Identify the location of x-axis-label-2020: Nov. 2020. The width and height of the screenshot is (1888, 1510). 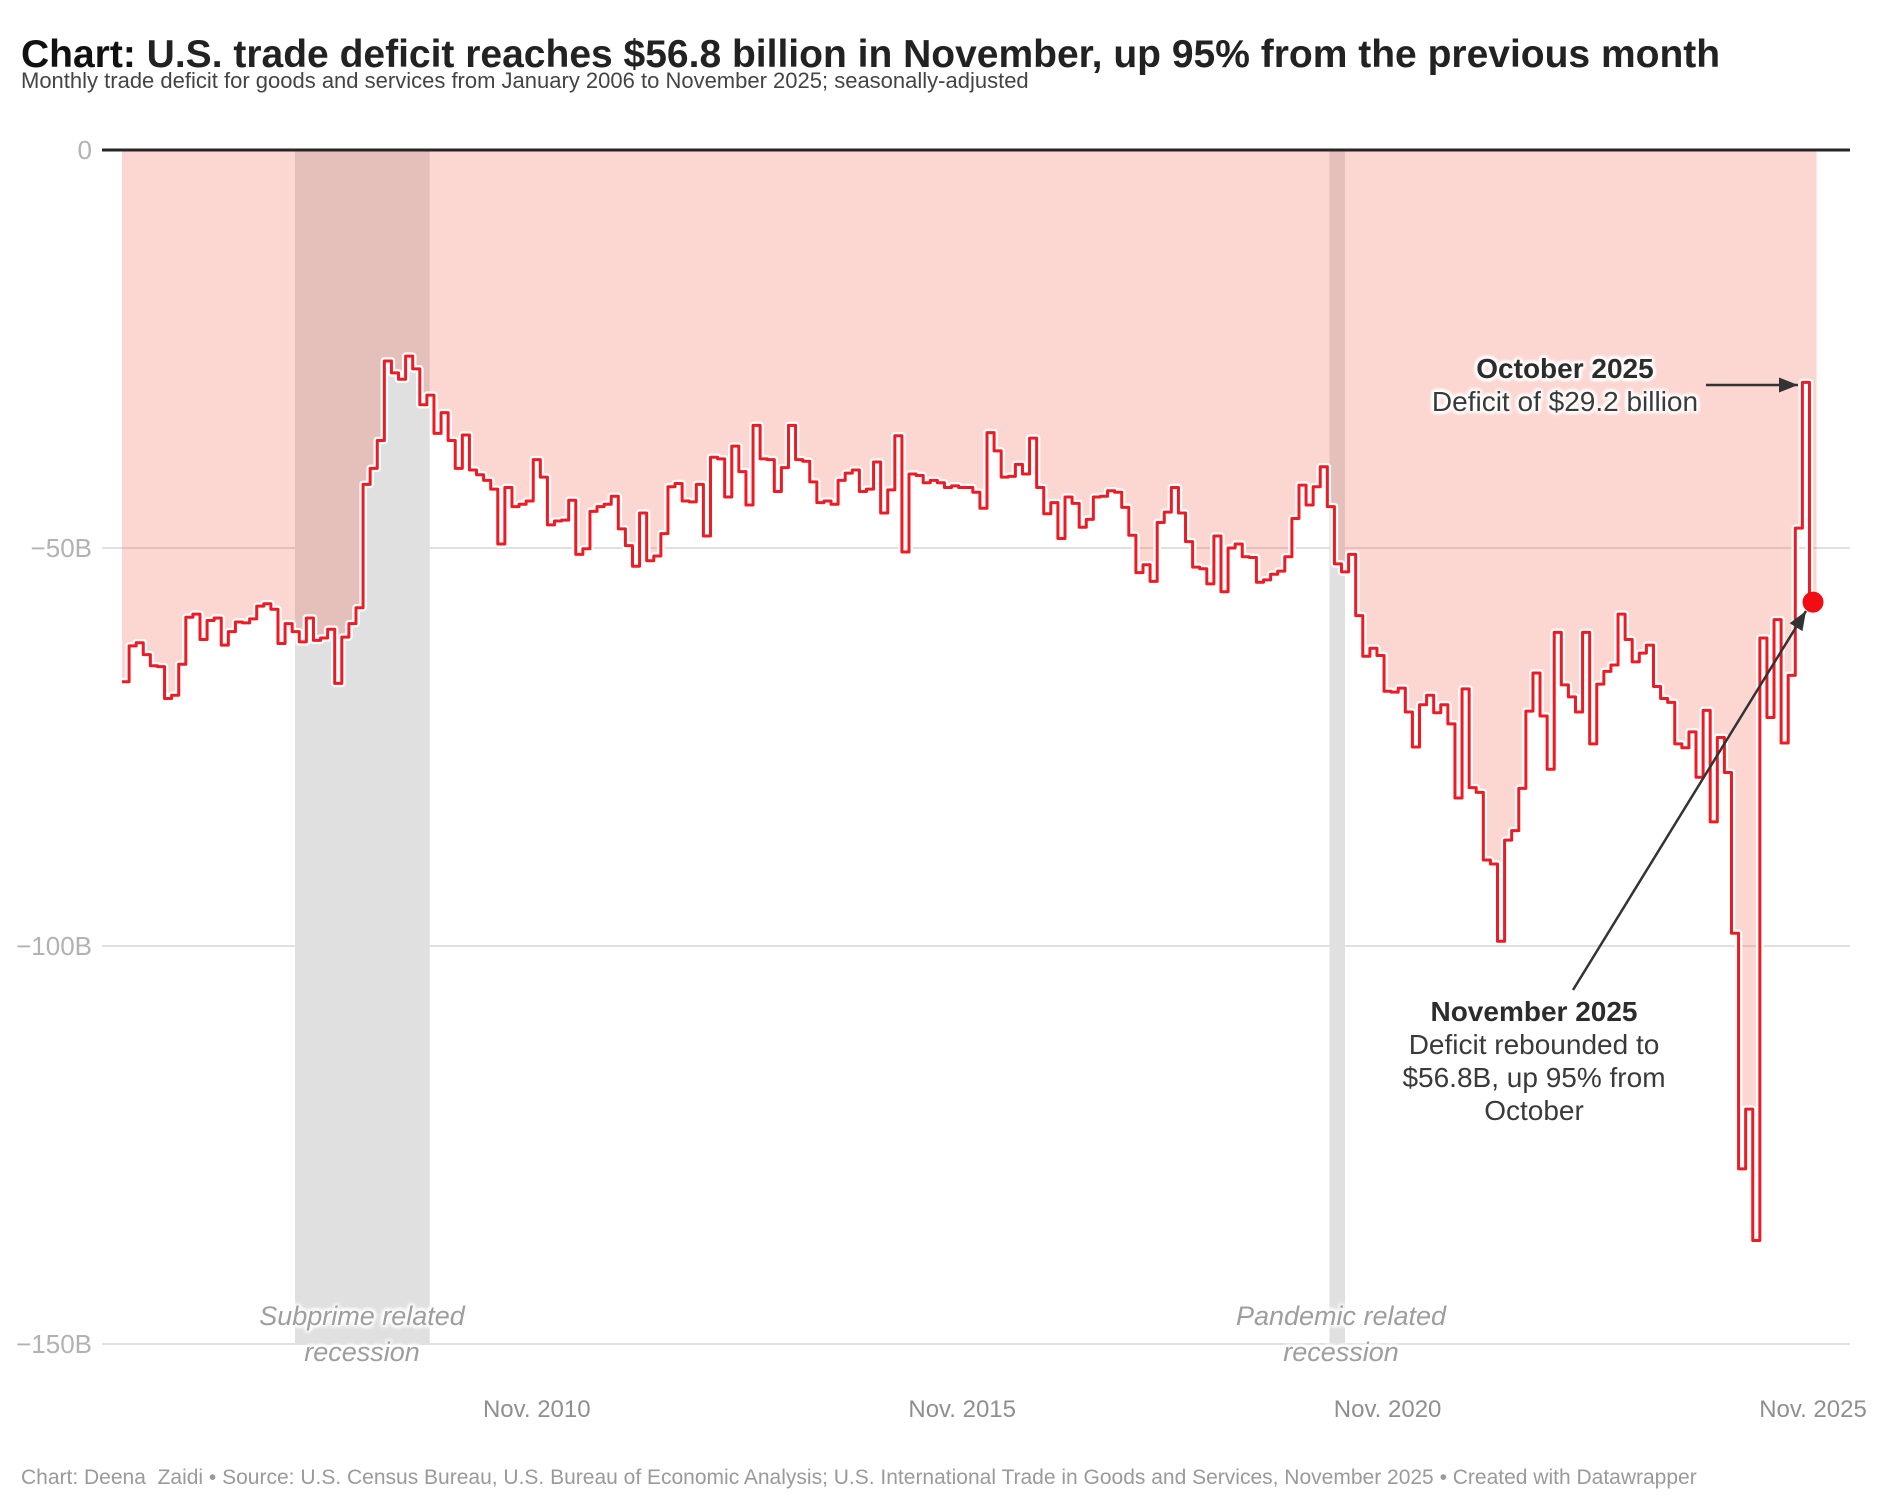
(1387, 1409).